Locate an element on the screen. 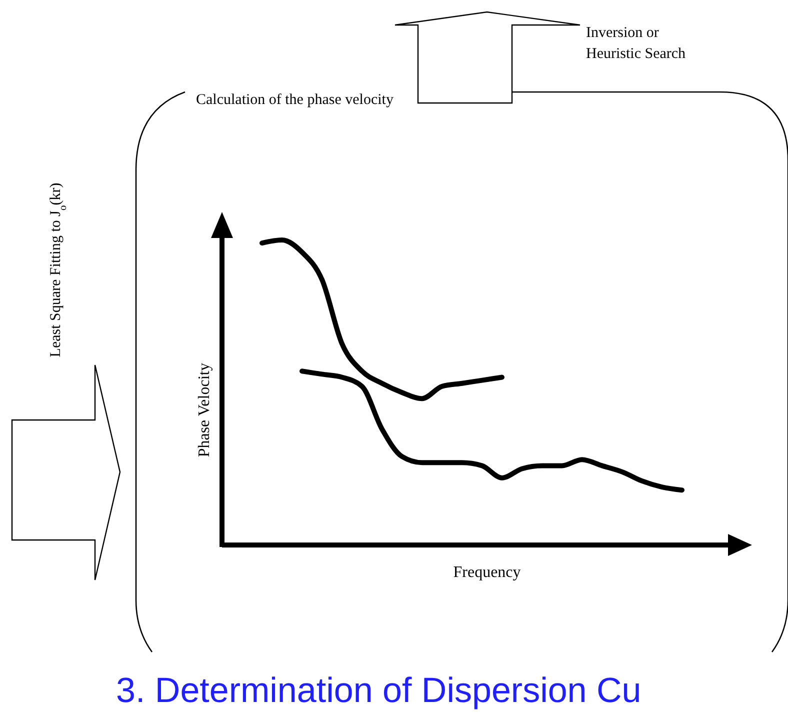 The width and height of the screenshot is (788, 717). y-axis-title: Phase Velocity is located at coordinates (204, 410).